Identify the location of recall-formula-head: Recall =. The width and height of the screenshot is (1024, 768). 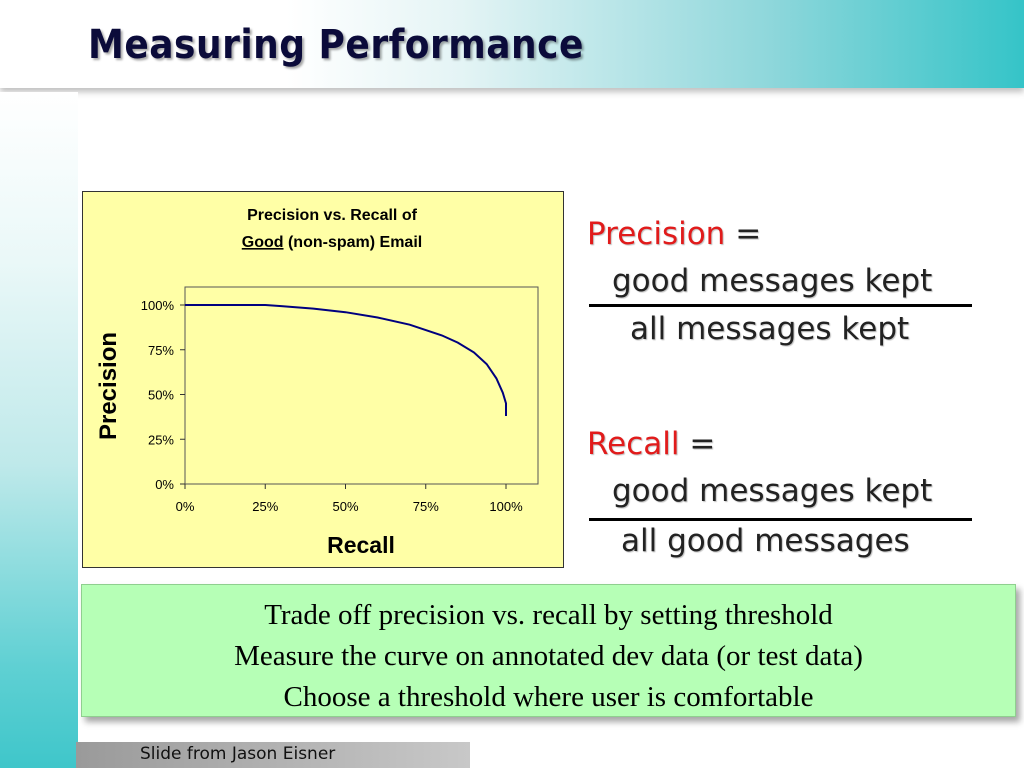
(651, 444).